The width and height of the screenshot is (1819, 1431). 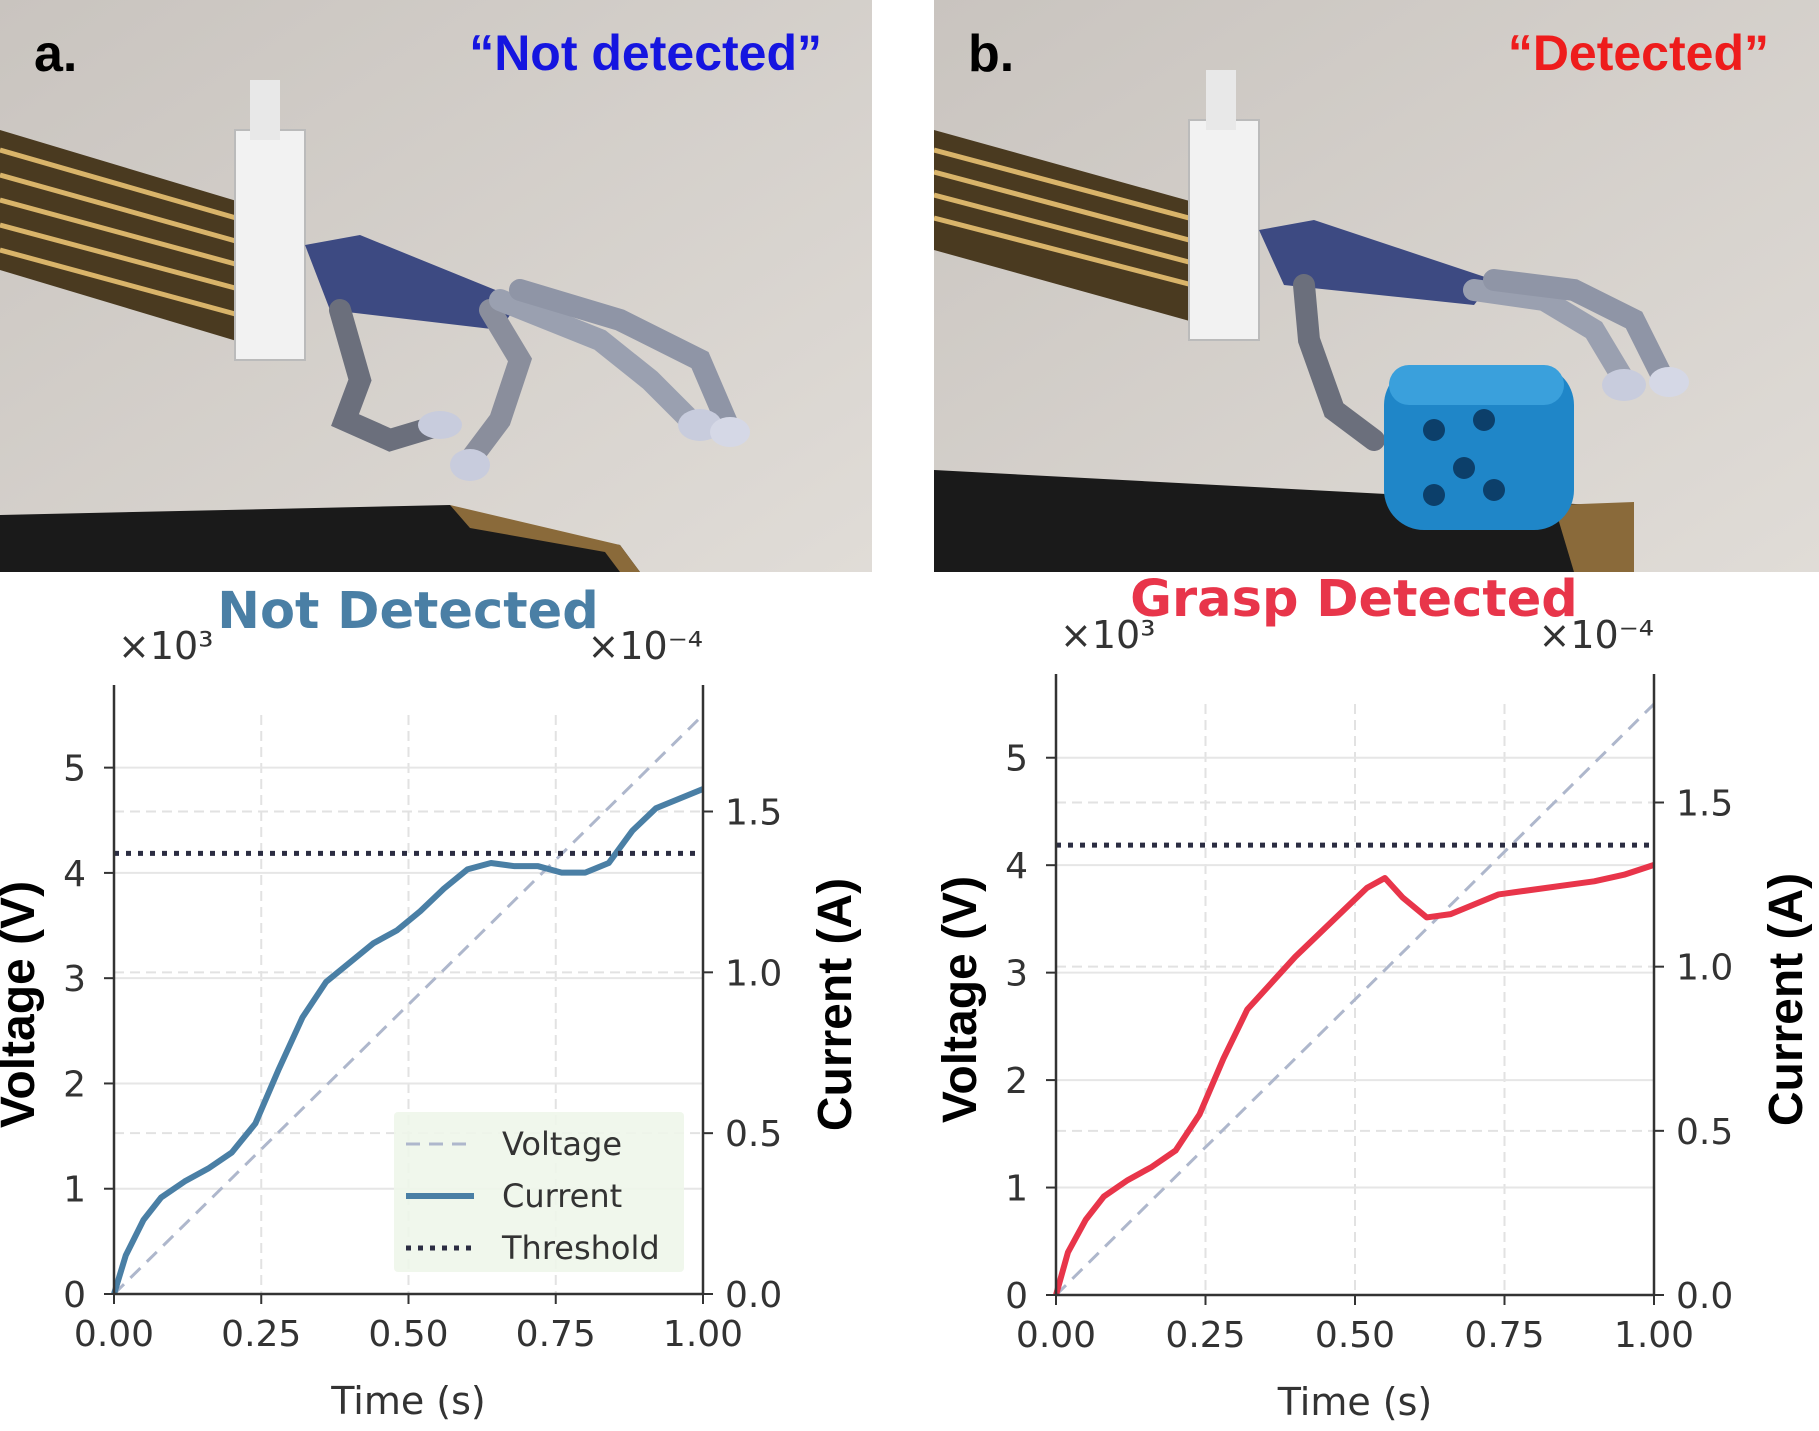 What do you see at coordinates (580, 1248) in the screenshot?
I see `legend-label: Threshold` at bounding box center [580, 1248].